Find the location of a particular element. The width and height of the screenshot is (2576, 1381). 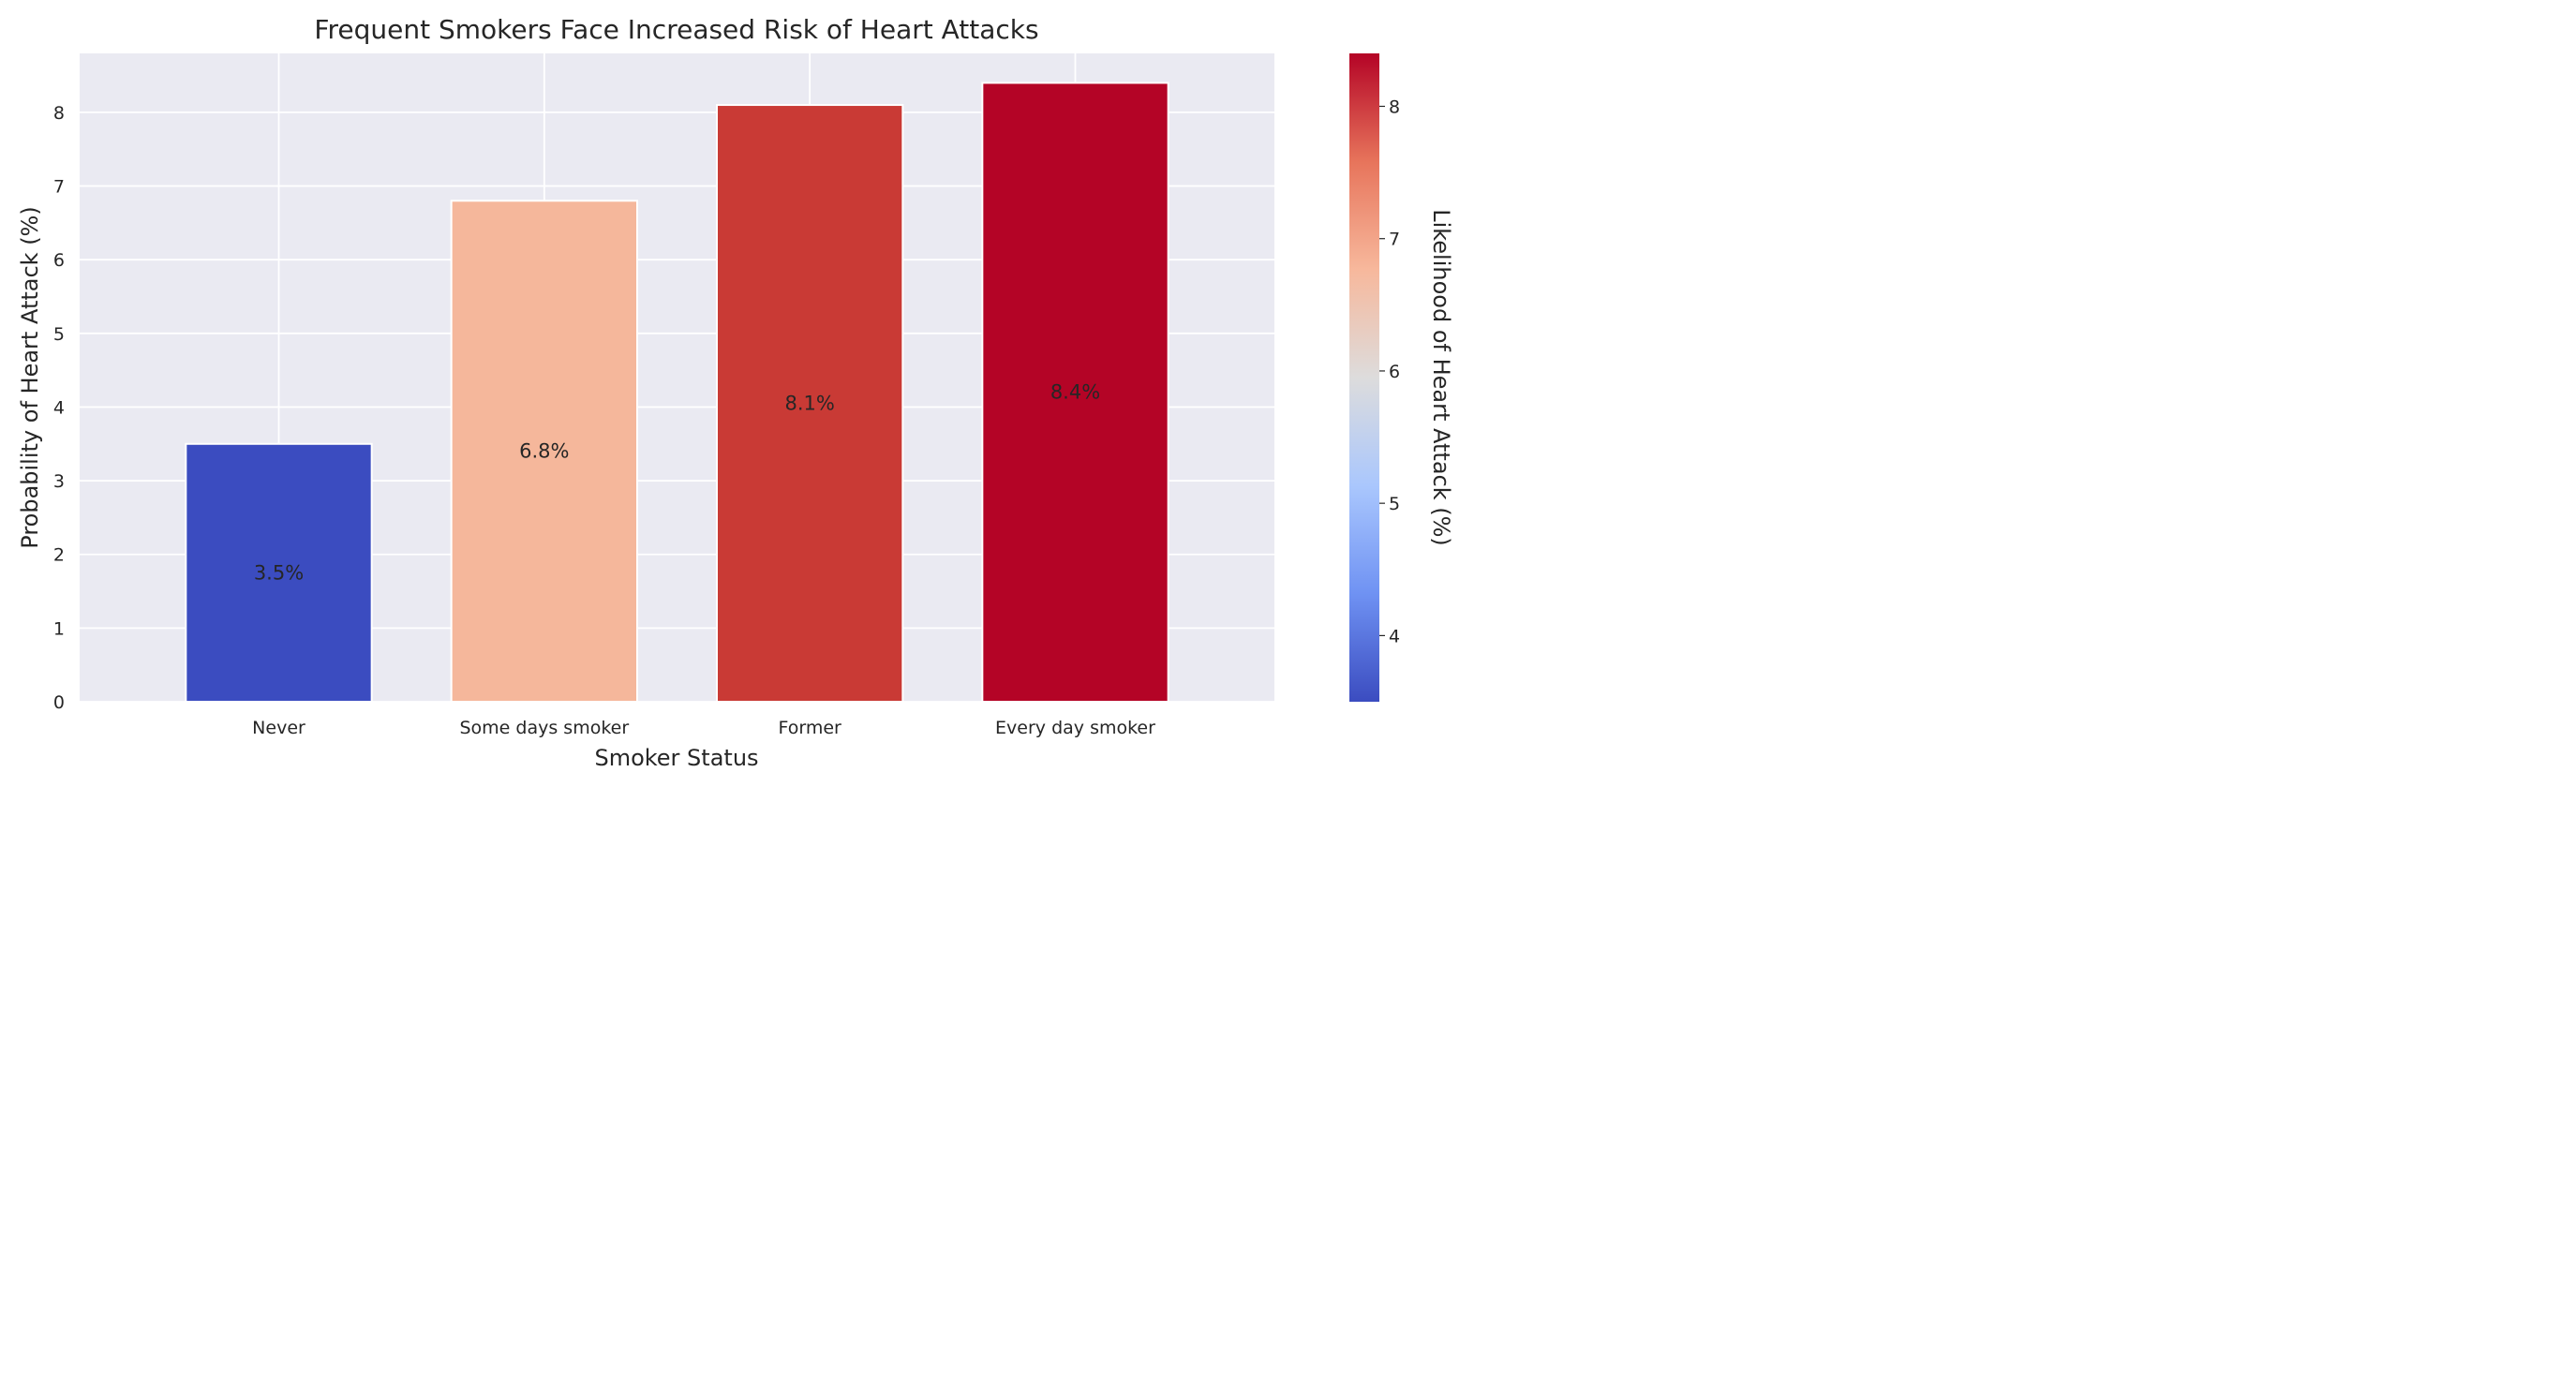

colorbar is located at coordinates (1364, 377).